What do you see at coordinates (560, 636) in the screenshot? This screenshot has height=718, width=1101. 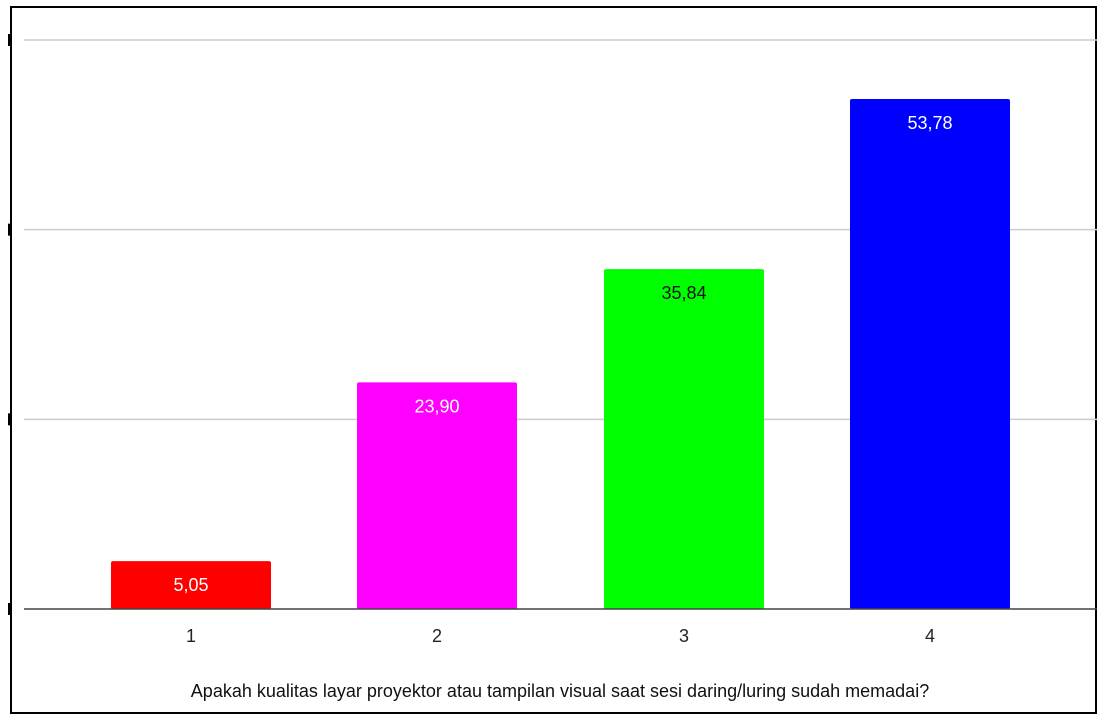 I see `x-tick-labels: 1 2 3 4` at bounding box center [560, 636].